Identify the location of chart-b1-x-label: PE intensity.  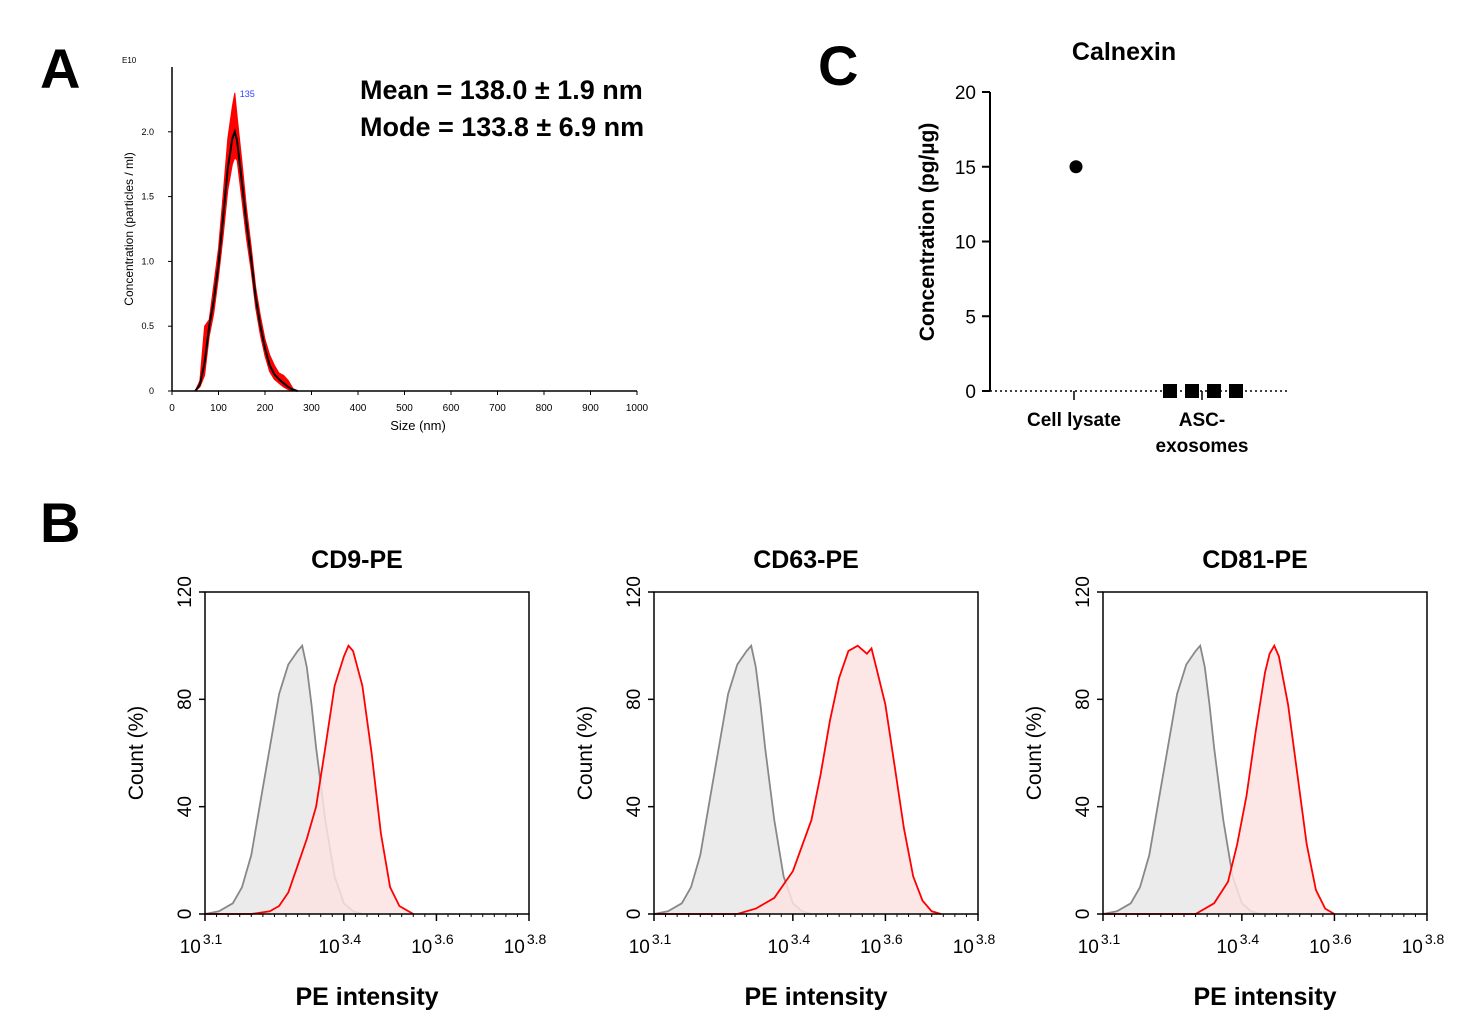
(366, 997).